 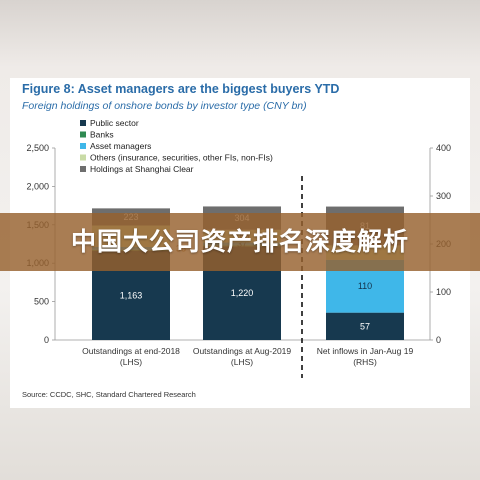 I want to click on title-banner, so click(x=240, y=242).